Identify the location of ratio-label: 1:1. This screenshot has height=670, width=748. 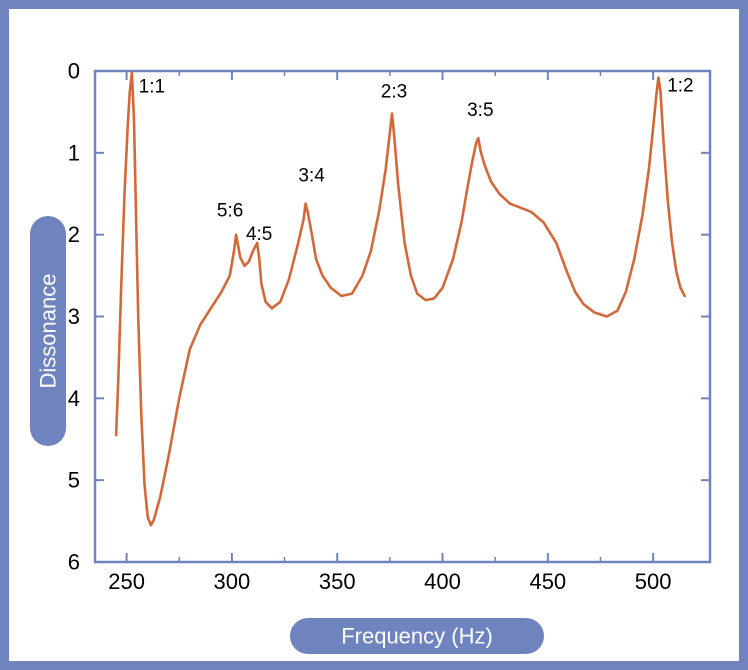
(152, 87).